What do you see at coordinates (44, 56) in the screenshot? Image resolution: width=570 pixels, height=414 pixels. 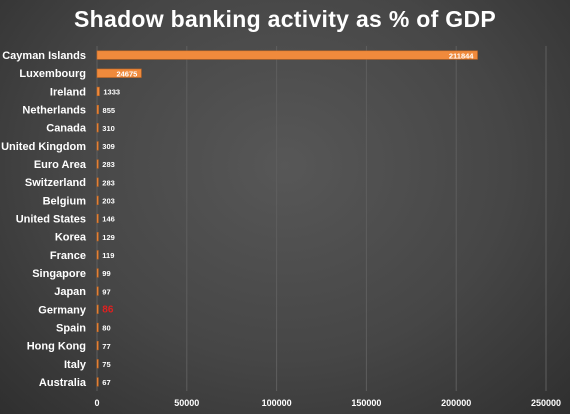 I see `category-label: Cayman Islands` at bounding box center [44, 56].